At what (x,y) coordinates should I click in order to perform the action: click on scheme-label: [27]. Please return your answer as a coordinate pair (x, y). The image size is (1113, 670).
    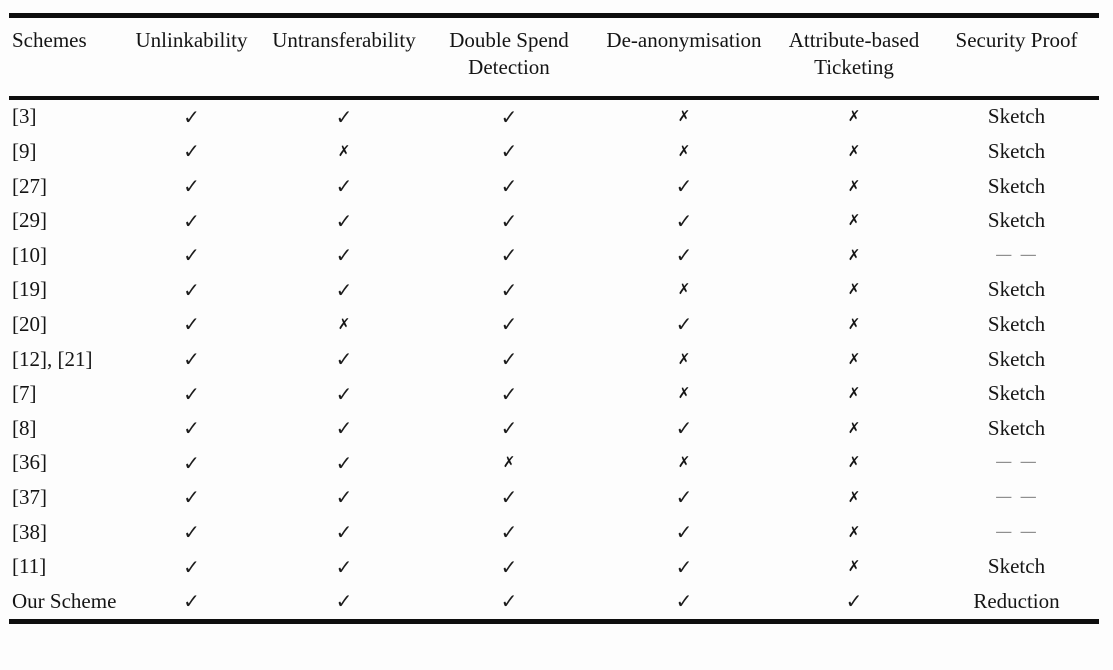
    Looking at the image, I should click on (29, 185).